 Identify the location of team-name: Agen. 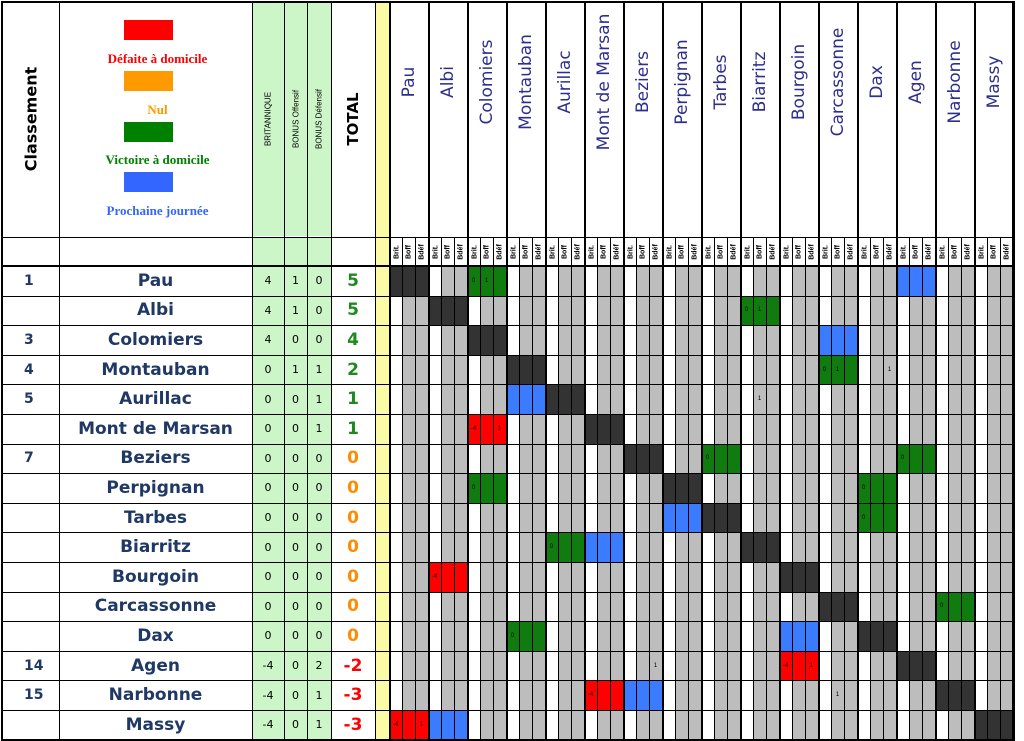
(155, 665).